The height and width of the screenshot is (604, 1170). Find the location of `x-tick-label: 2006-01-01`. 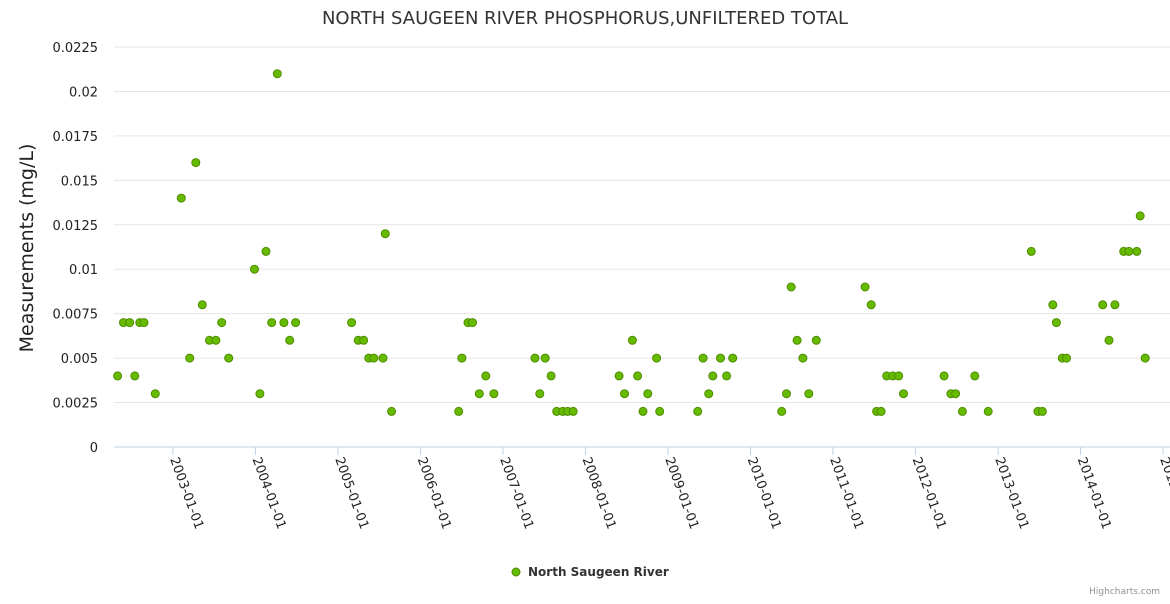

x-tick-label: 2006-01-01 is located at coordinates (434, 493).